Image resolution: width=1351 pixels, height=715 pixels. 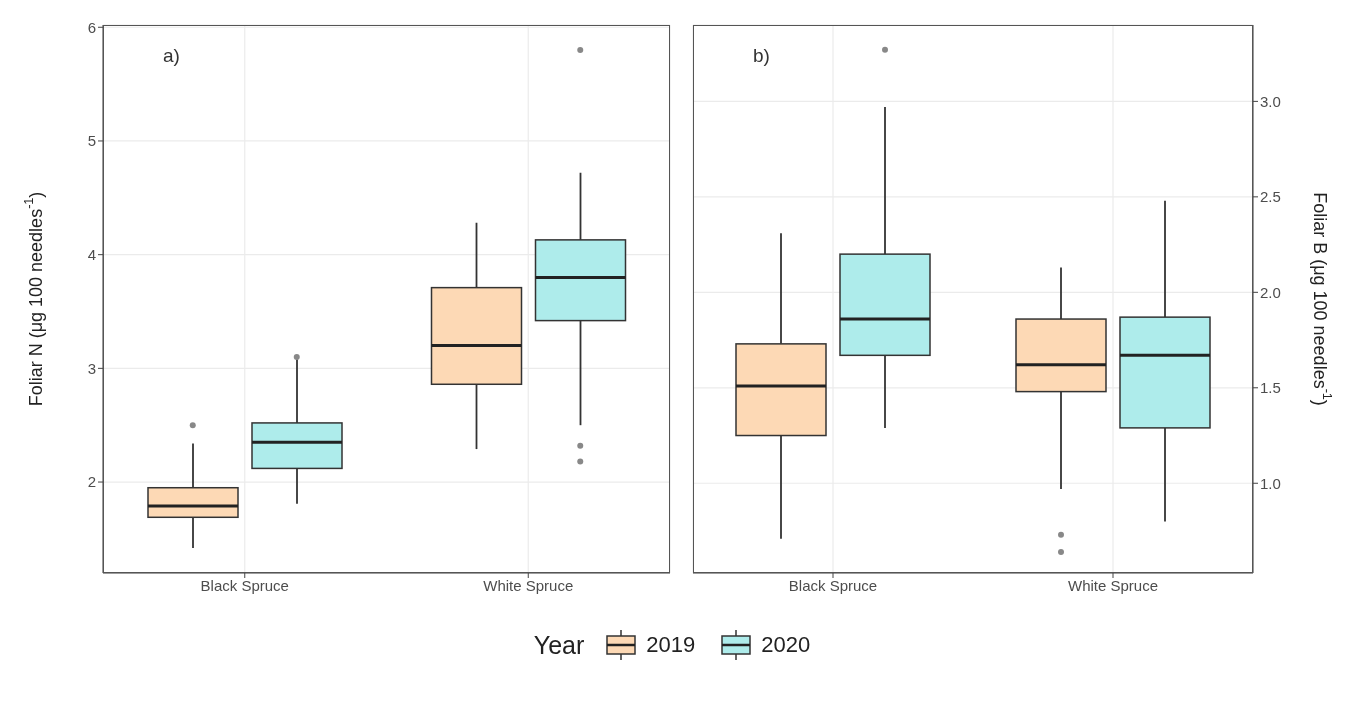 I want to click on y2-tick-label: 1.0, so click(x=1270, y=483).